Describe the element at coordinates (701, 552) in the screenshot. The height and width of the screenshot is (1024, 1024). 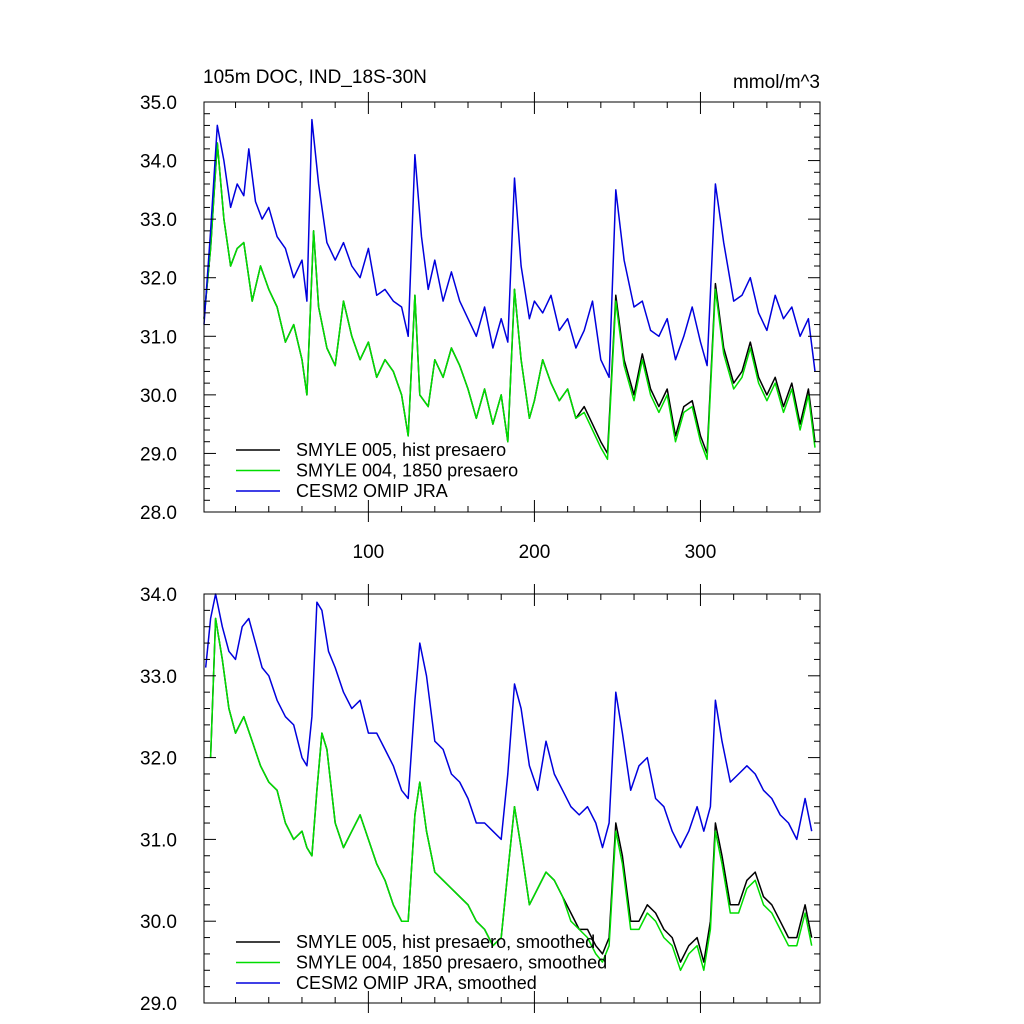
I see `x-tick-label: 300` at that location.